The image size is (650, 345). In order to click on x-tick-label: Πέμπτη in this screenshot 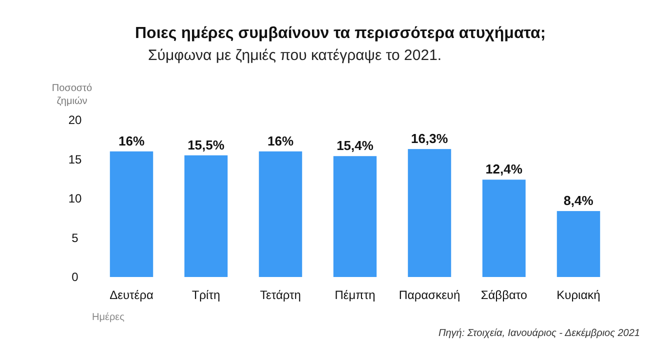, I will do `click(355, 295)`.